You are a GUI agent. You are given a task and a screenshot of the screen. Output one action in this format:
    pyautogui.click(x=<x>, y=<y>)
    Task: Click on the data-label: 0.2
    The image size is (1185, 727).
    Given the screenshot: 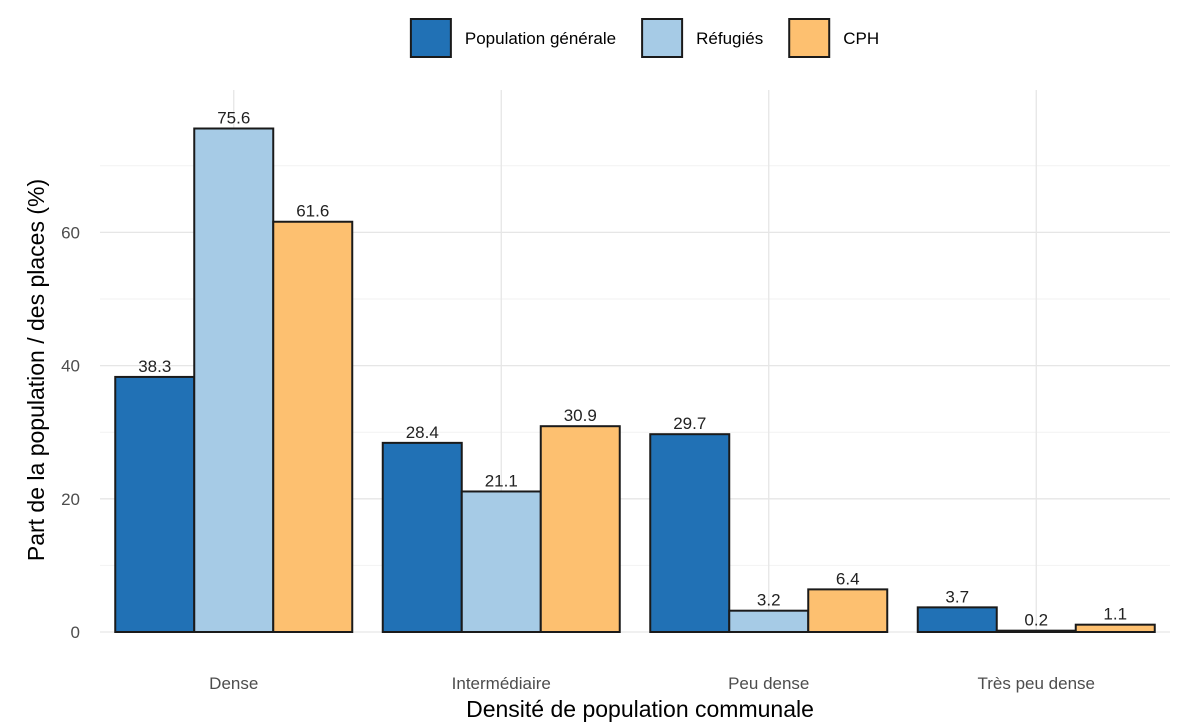 What is the action you would take?
    pyautogui.click(x=1036, y=620)
    